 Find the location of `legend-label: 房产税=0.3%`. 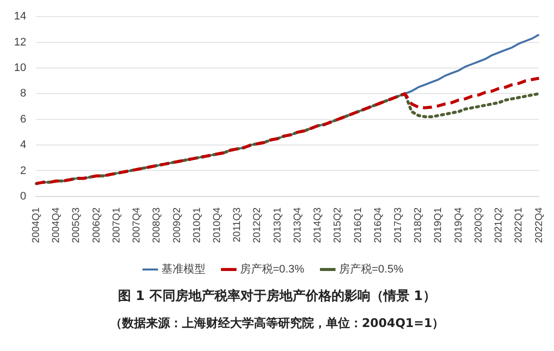

legend-label: 房产税=0.3% is located at coordinates (272, 269).